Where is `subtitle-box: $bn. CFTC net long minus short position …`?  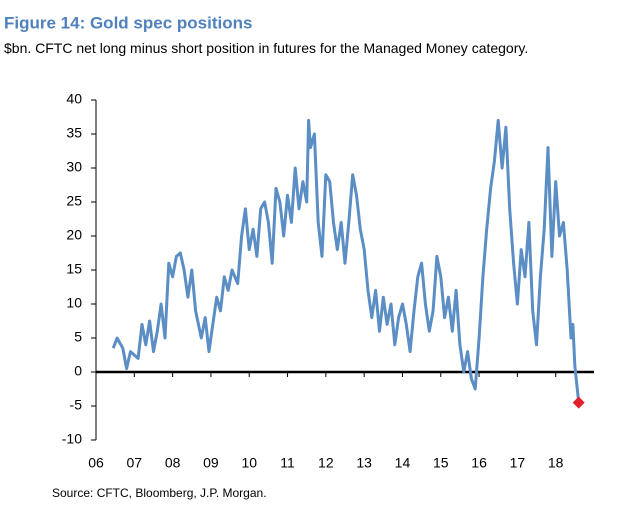 subtitle-box: $bn. CFTC net long minus short position … is located at coordinates (266, 48).